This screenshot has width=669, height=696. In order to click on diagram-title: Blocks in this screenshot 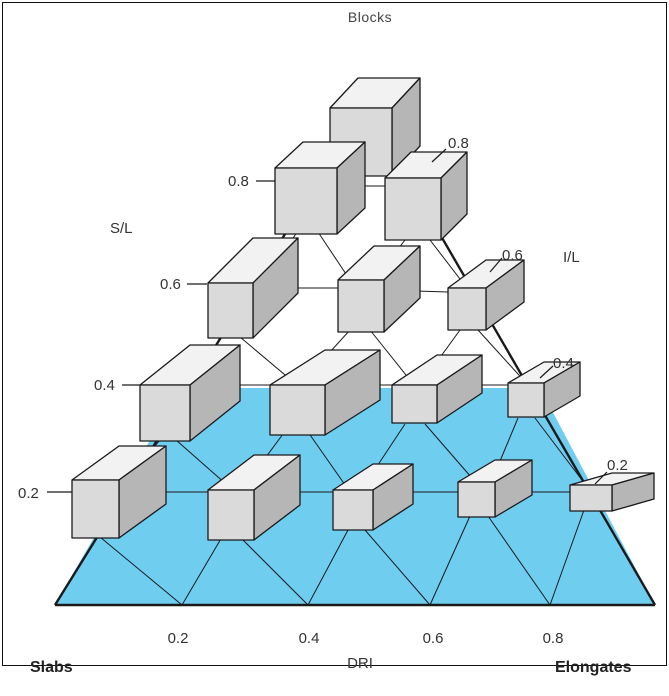, I will do `click(370, 17)`.